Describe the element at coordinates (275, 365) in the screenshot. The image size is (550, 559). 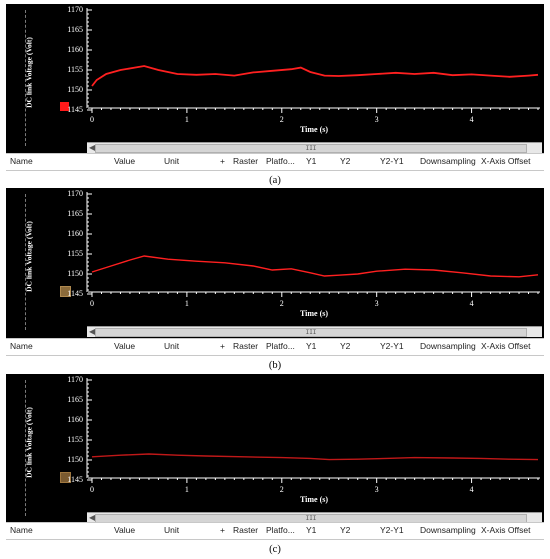
I see `caption-b: (b)` at that location.